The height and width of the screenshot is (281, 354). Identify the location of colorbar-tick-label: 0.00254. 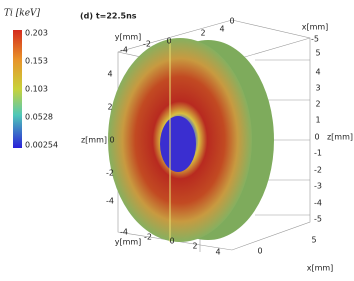
(41, 145).